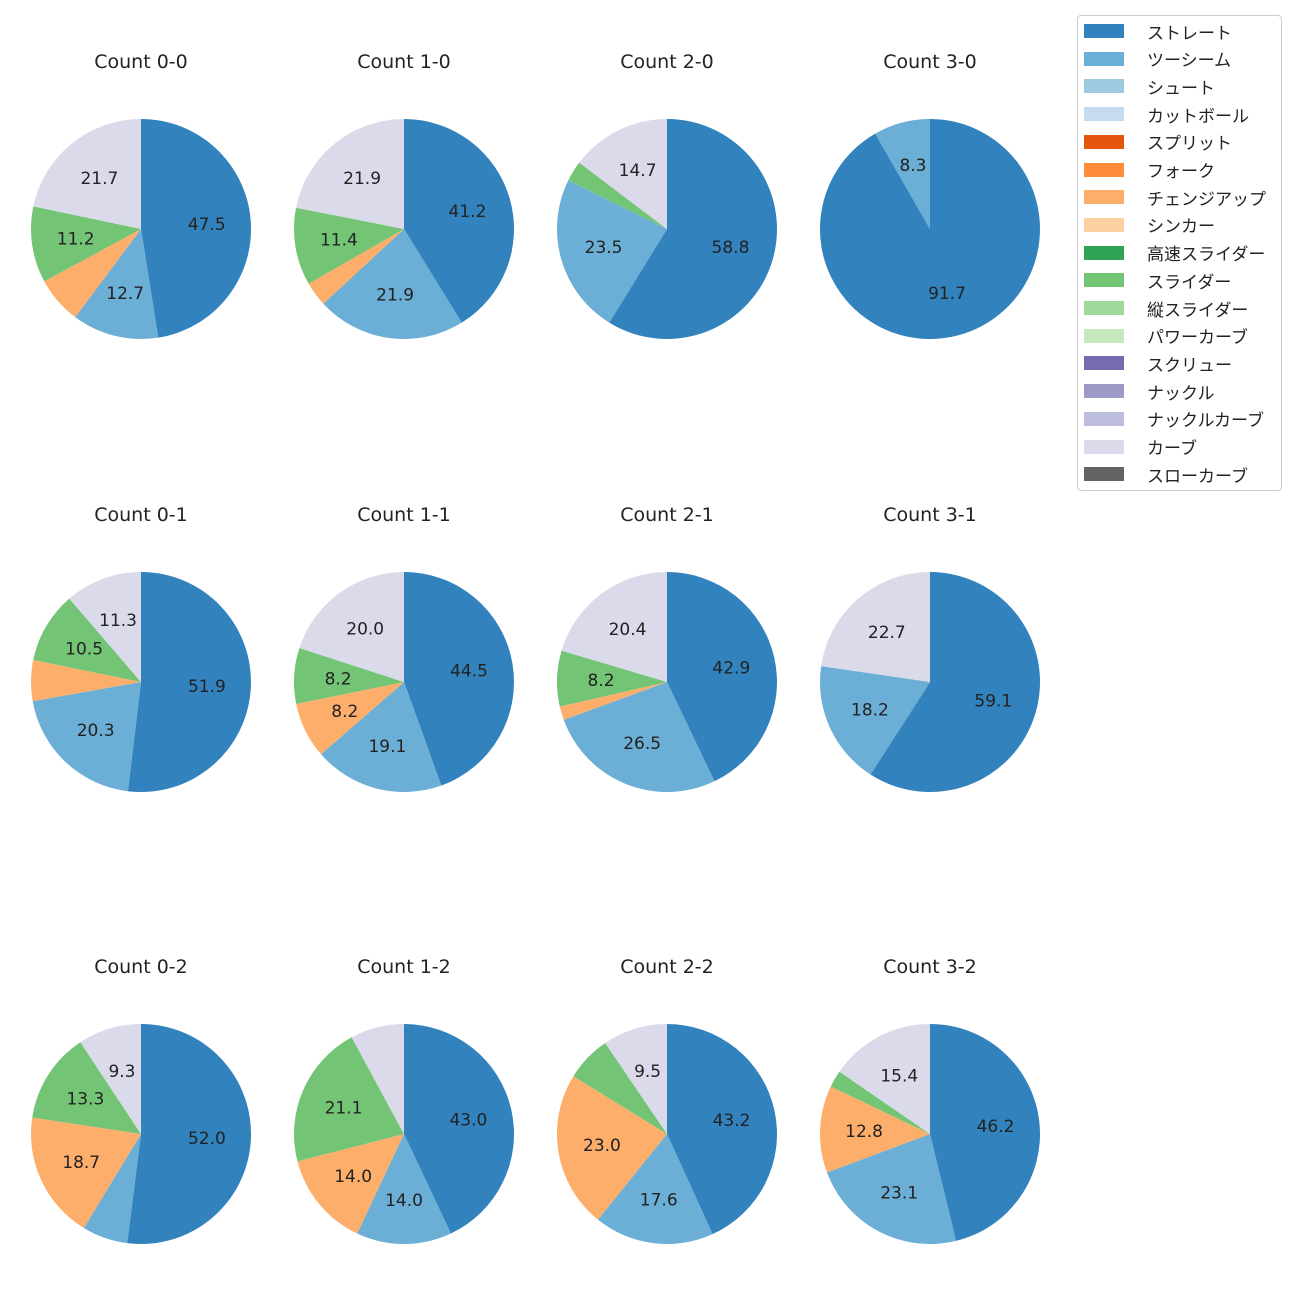  I want to click on pie-count-0-2: Count 0-2 52.0 18.7 13.39.3, so click(141, 1100).